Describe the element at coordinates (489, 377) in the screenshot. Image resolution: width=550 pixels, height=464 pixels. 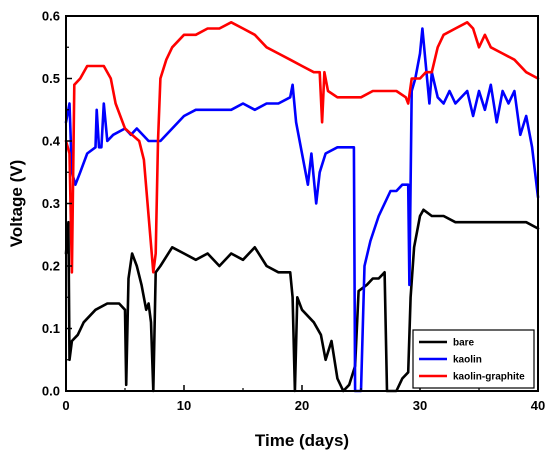
I see `legend-label-kaolin-graphite: kaolin-graphite` at that location.